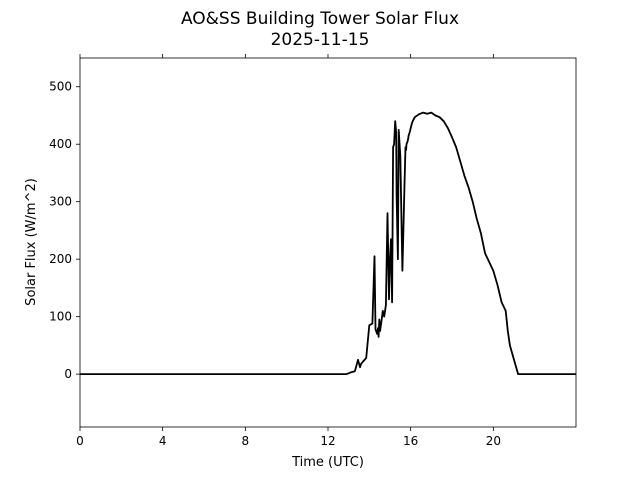  What do you see at coordinates (60, 259) in the screenshot?
I see `y-tick-label: 200` at bounding box center [60, 259].